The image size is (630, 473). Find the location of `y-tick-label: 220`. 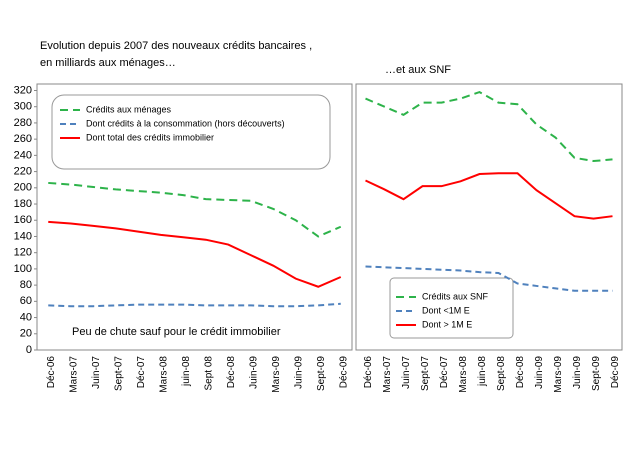

y-tick-label: 220 is located at coordinates (23, 171).